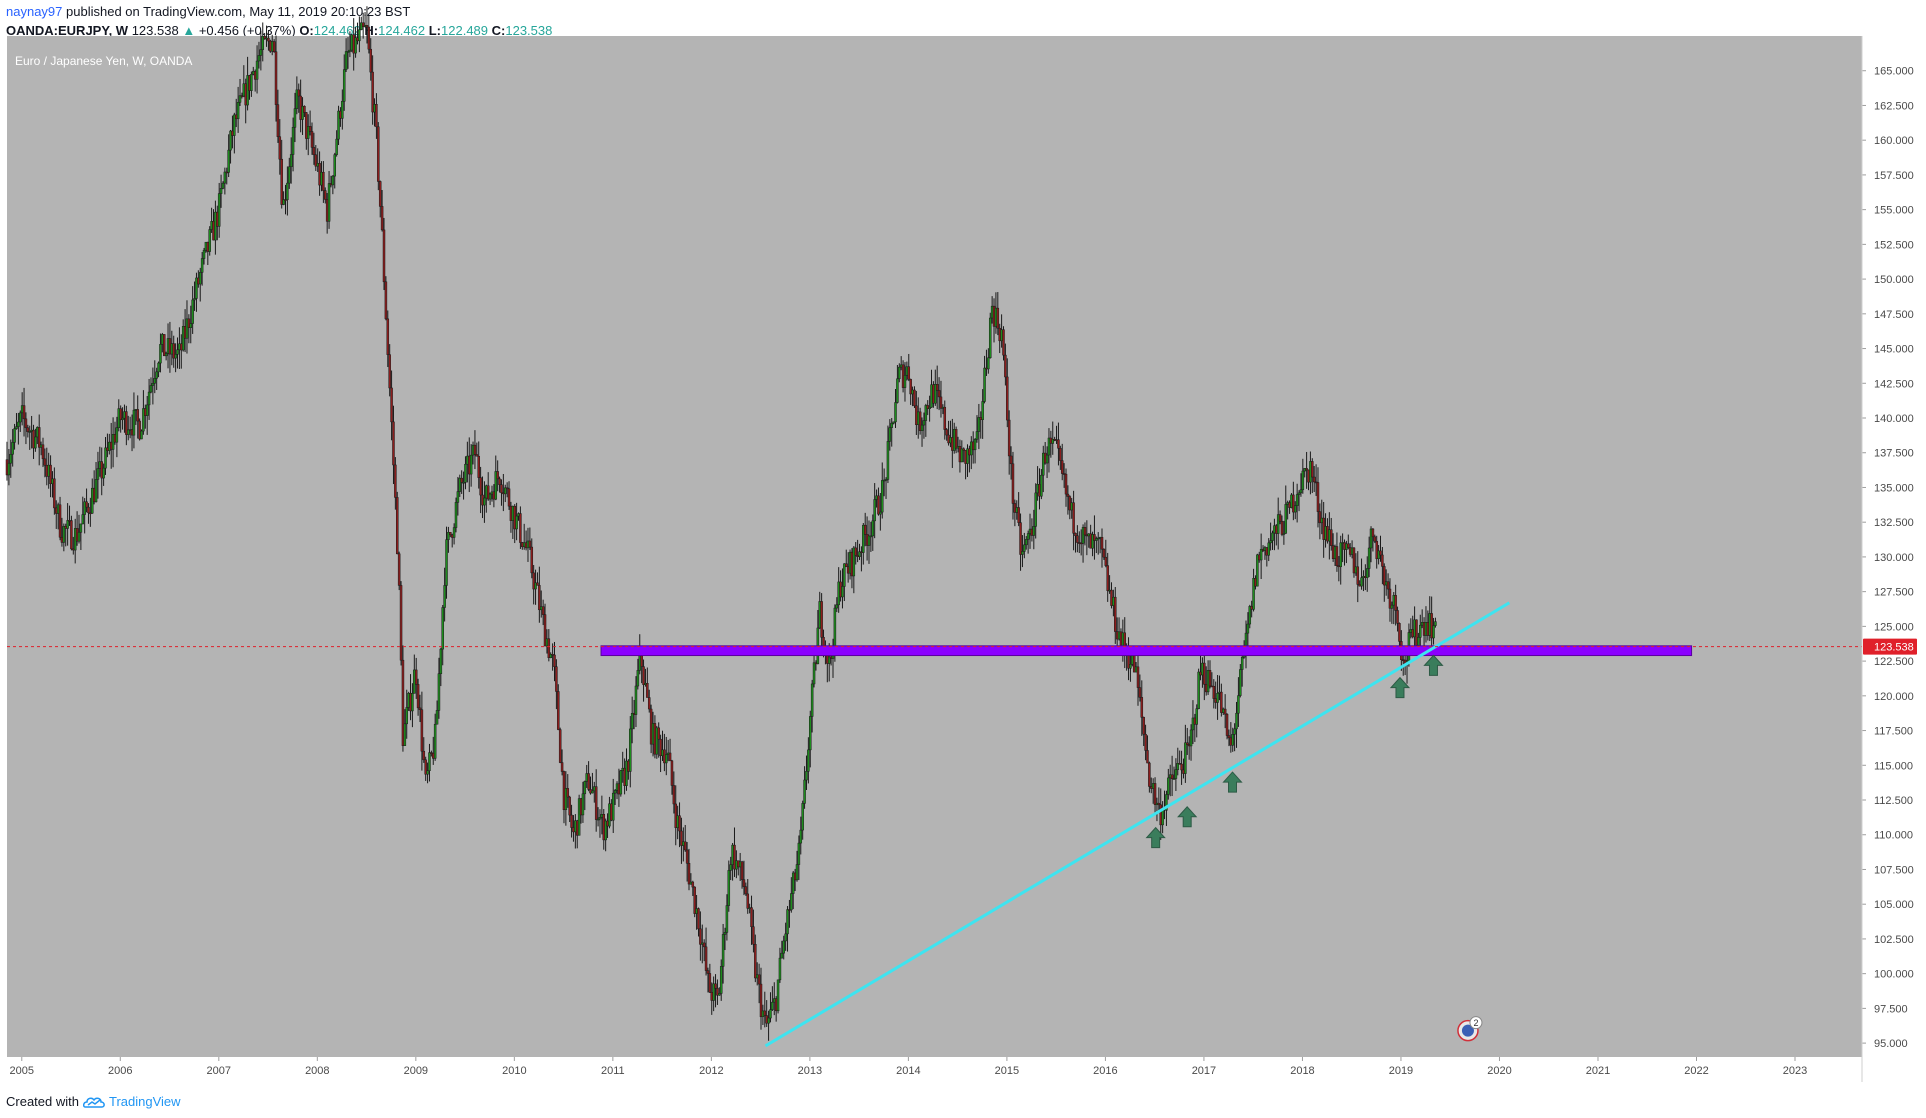 This screenshot has height=1118, width=1926. What do you see at coordinates (1894, 627) in the screenshot?
I see `price-tick-label: 125.000` at bounding box center [1894, 627].